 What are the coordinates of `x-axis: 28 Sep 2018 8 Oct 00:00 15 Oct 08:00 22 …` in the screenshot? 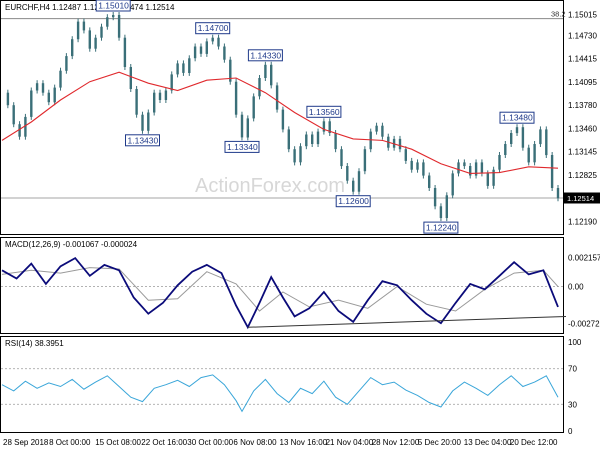 It's located at (280, 442).